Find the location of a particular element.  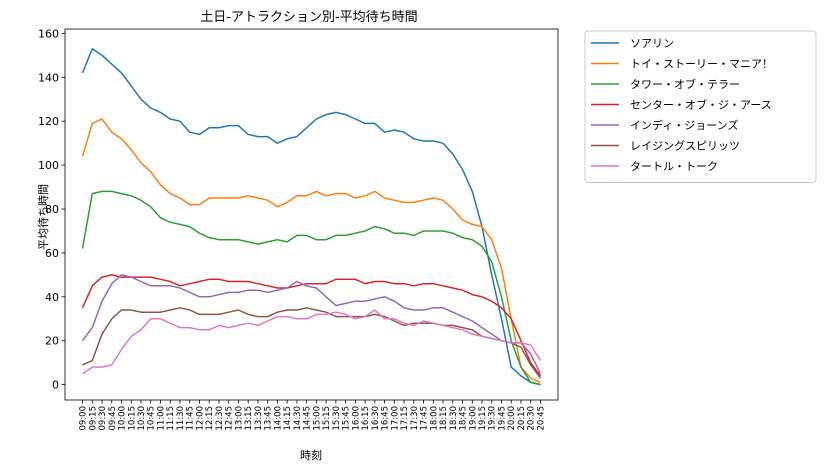

x-tick-label: 16:00 is located at coordinates (356, 418).